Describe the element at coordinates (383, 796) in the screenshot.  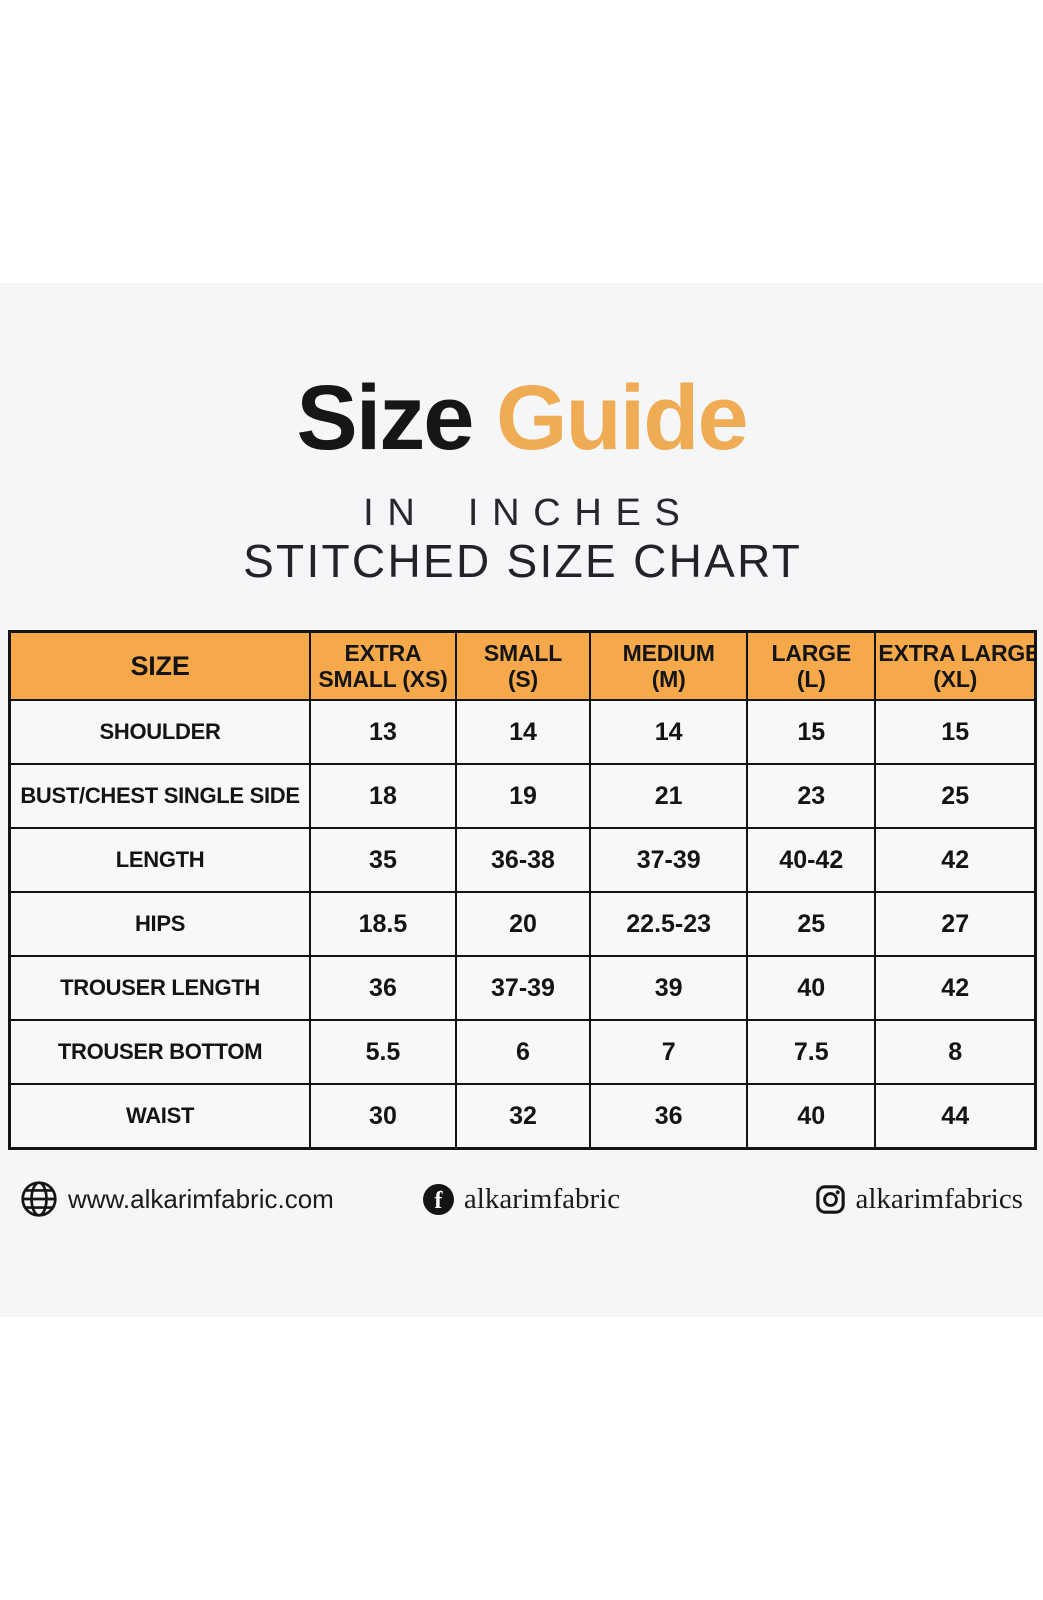
I see `cell-value: 18` at that location.